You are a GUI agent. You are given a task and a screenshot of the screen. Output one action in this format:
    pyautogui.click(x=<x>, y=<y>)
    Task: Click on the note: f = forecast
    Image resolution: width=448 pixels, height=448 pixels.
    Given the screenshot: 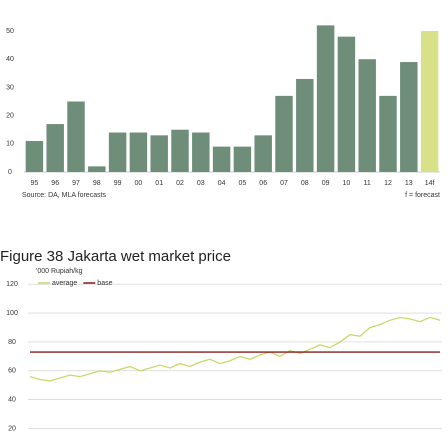 What is the action you would take?
    pyautogui.click(x=422, y=195)
    